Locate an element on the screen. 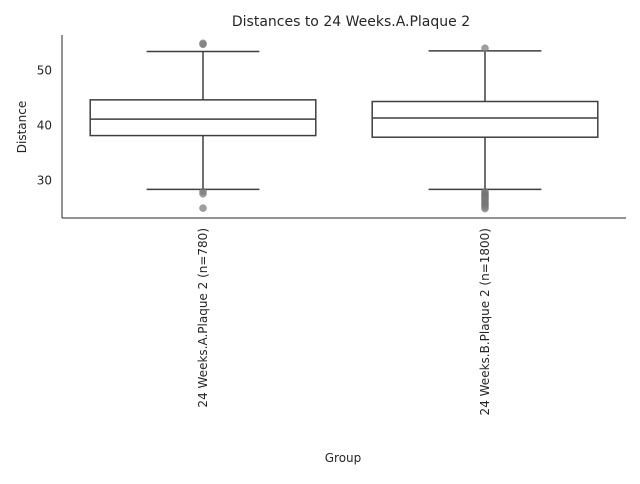 Image resolution: width=640 pixels, height=484 pixels. y-tick-label: 30 is located at coordinates (44, 181).